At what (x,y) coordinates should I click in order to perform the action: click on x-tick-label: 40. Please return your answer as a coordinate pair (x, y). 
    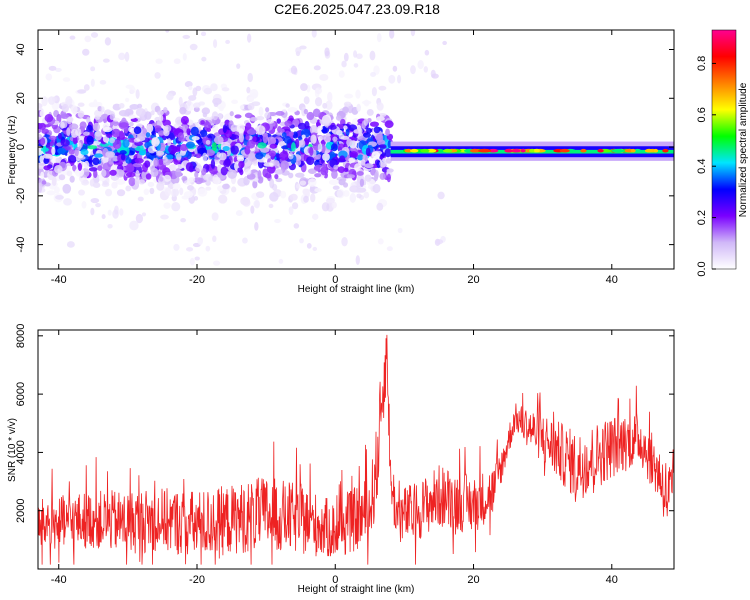
    Looking at the image, I should click on (612, 280).